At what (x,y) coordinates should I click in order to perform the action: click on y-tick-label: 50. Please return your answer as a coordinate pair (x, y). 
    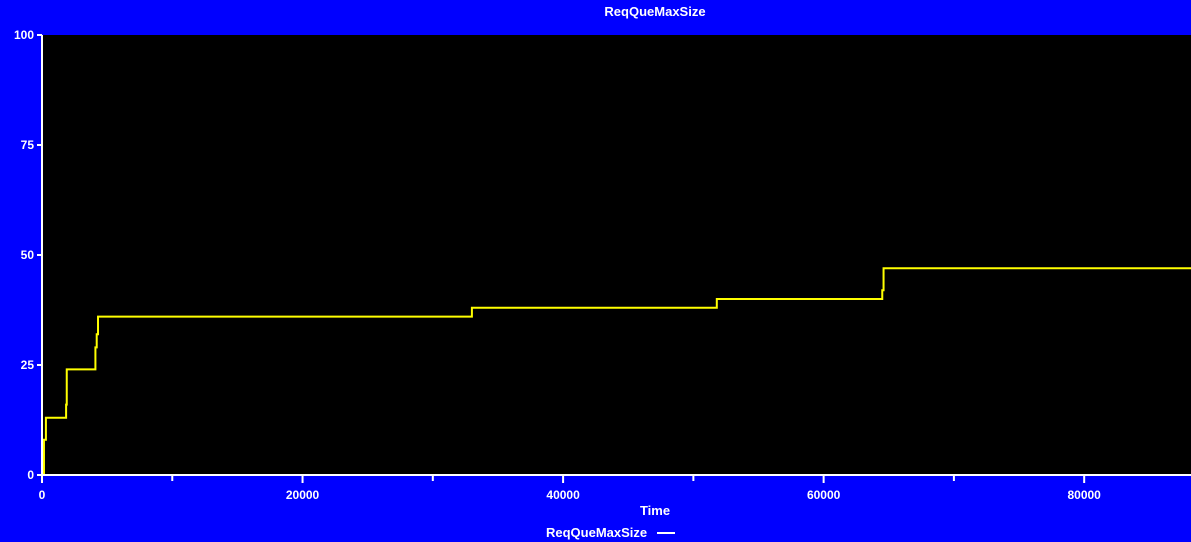
    Looking at the image, I should click on (28, 255).